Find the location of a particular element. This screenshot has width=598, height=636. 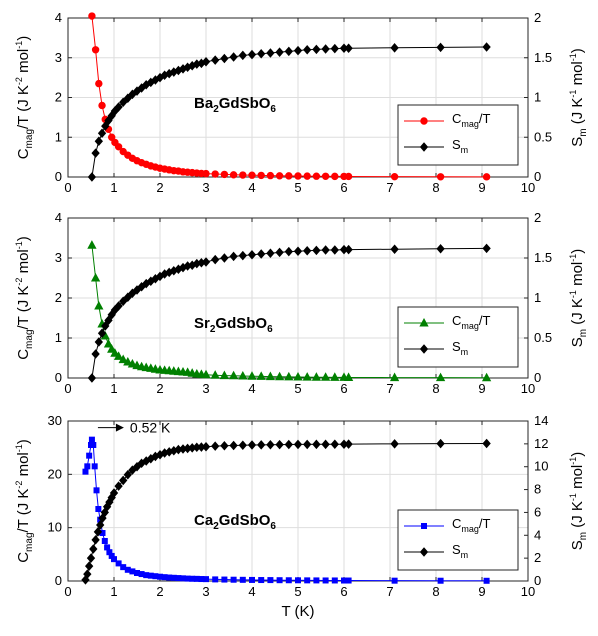

legend-marker is located at coordinates (424, 552).